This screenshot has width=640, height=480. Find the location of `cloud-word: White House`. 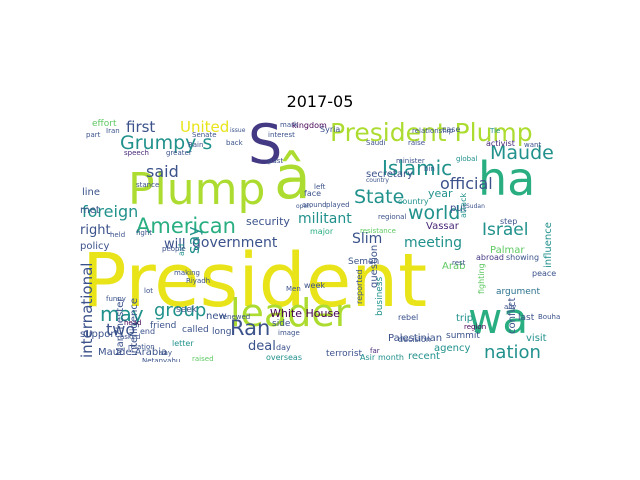

cloud-word: White House is located at coordinates (305, 313).